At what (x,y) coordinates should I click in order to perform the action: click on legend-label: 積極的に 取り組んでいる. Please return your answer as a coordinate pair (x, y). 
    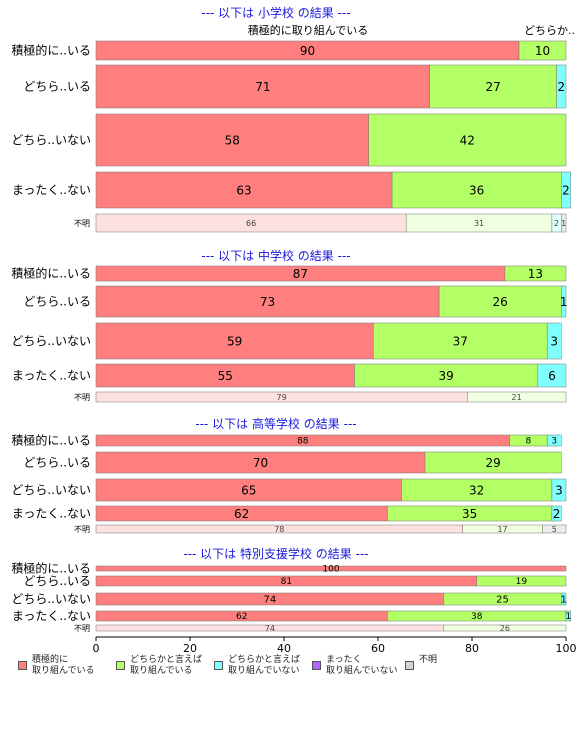
    Looking at the image, I should click on (63, 665).